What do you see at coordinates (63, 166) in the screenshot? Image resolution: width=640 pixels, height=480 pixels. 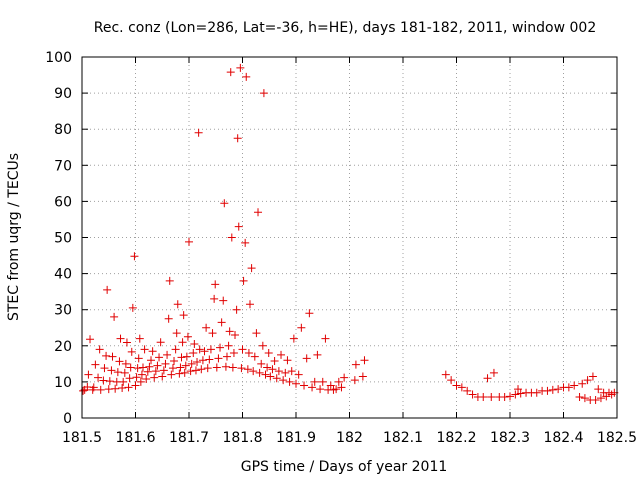 I see `y-tick-label: 70` at bounding box center [63, 166].